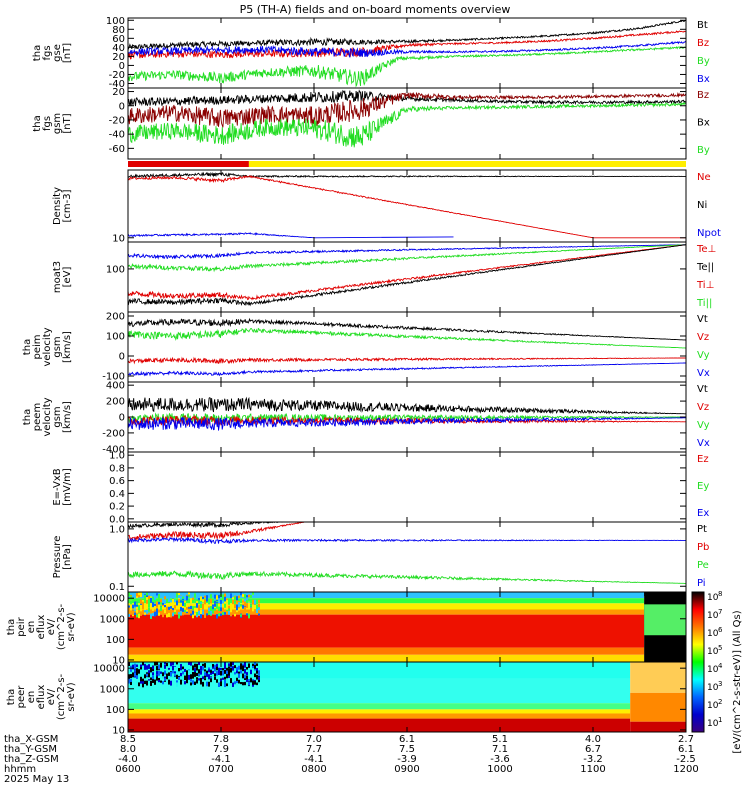 The width and height of the screenshot is (750, 800). Describe the element at coordinates (62, 206) in the screenshot. I see `y-axis-label: Density [cm-3]` at that location.